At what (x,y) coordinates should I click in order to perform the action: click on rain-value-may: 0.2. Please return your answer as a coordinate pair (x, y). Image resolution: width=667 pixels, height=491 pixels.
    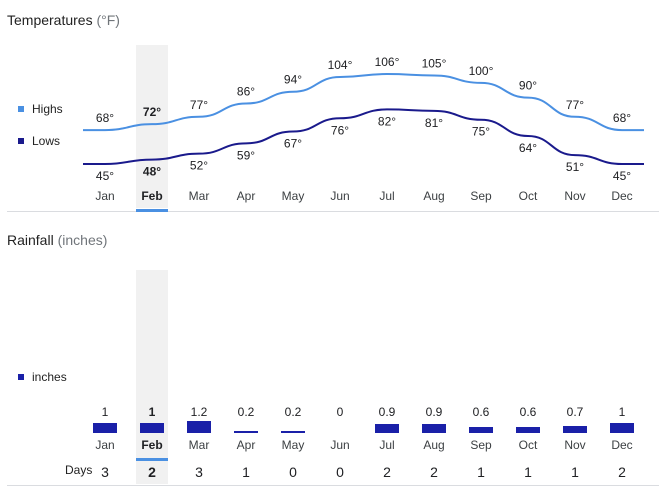
    Looking at the image, I should click on (293, 412).